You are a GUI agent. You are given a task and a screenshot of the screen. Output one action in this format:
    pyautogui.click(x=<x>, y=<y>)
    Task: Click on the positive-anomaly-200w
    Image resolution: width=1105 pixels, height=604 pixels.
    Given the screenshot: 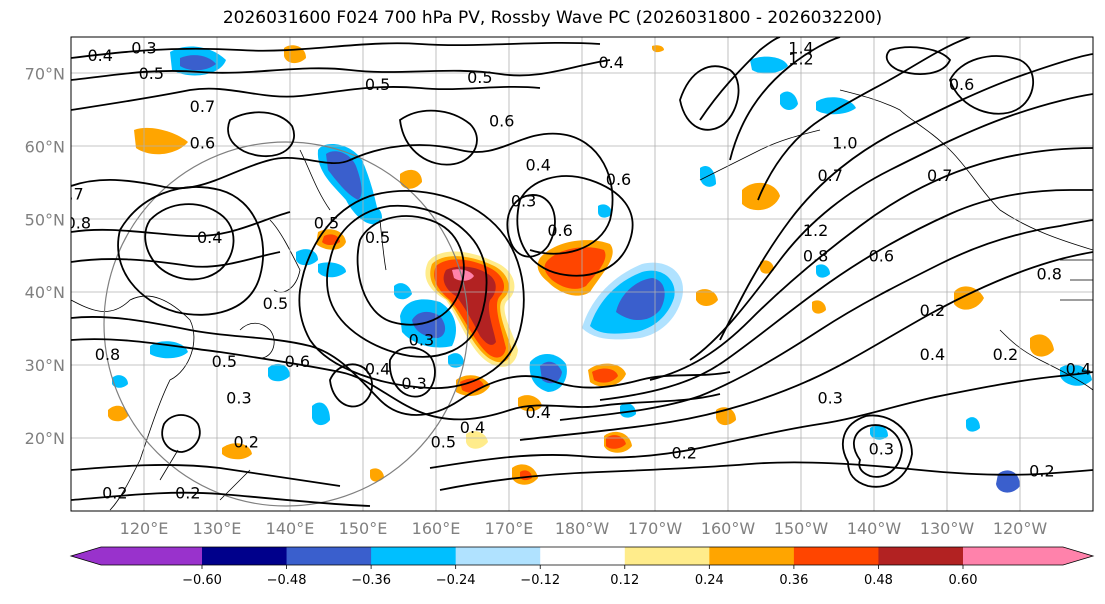 What is the action you would take?
    pyautogui.click(x=761, y=196)
    